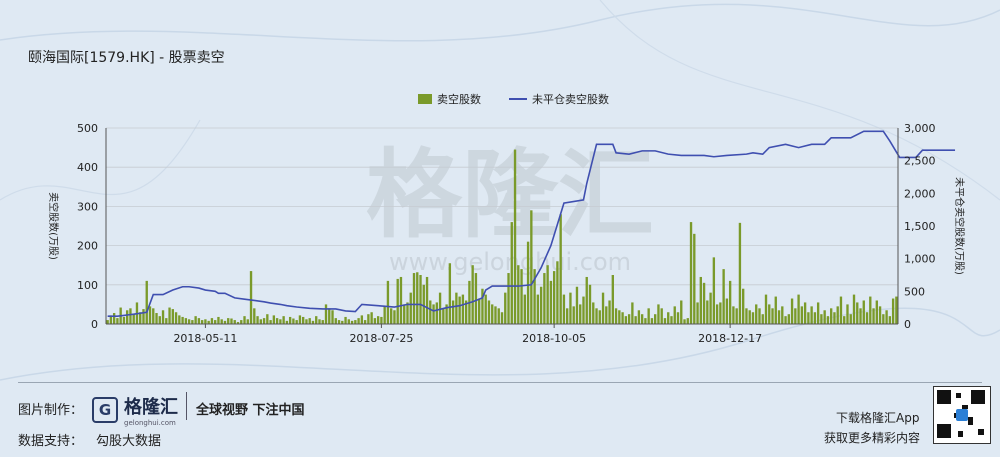 This screenshot has width=1000, height=457. I want to click on brand-sub: gelonghui.com, so click(150, 423).